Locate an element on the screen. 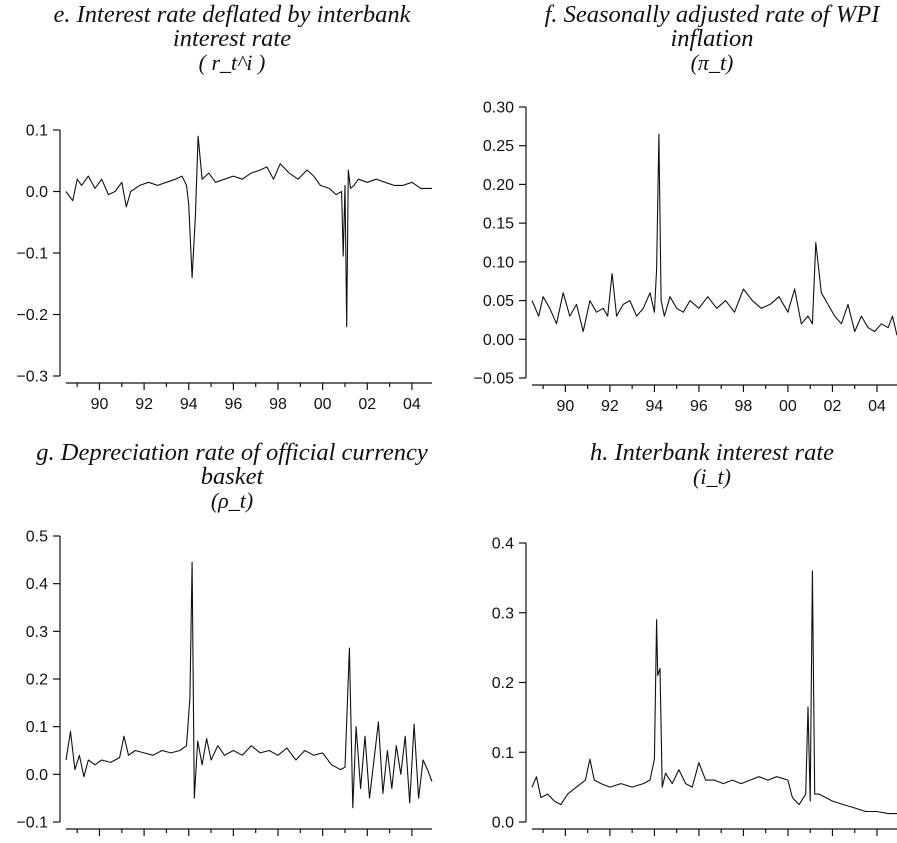 The image size is (897, 843). y-tick-label: 0.20 is located at coordinates (498, 185).